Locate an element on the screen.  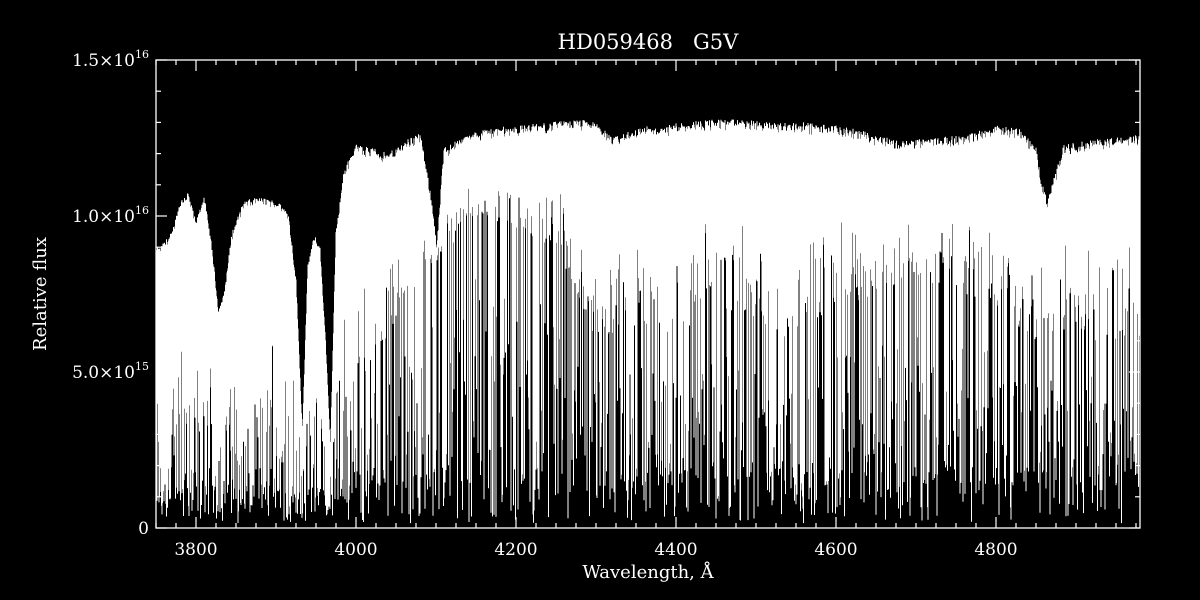
x-axis-label: Wavelength, Å is located at coordinates (648, 572).